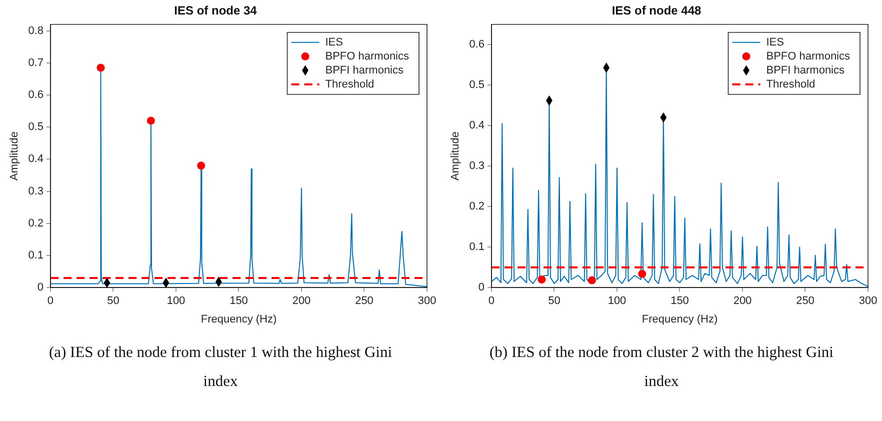 The image size is (882, 421). What do you see at coordinates (36, 62) in the screenshot?
I see `y-tick-label: 0.7` at bounding box center [36, 62].